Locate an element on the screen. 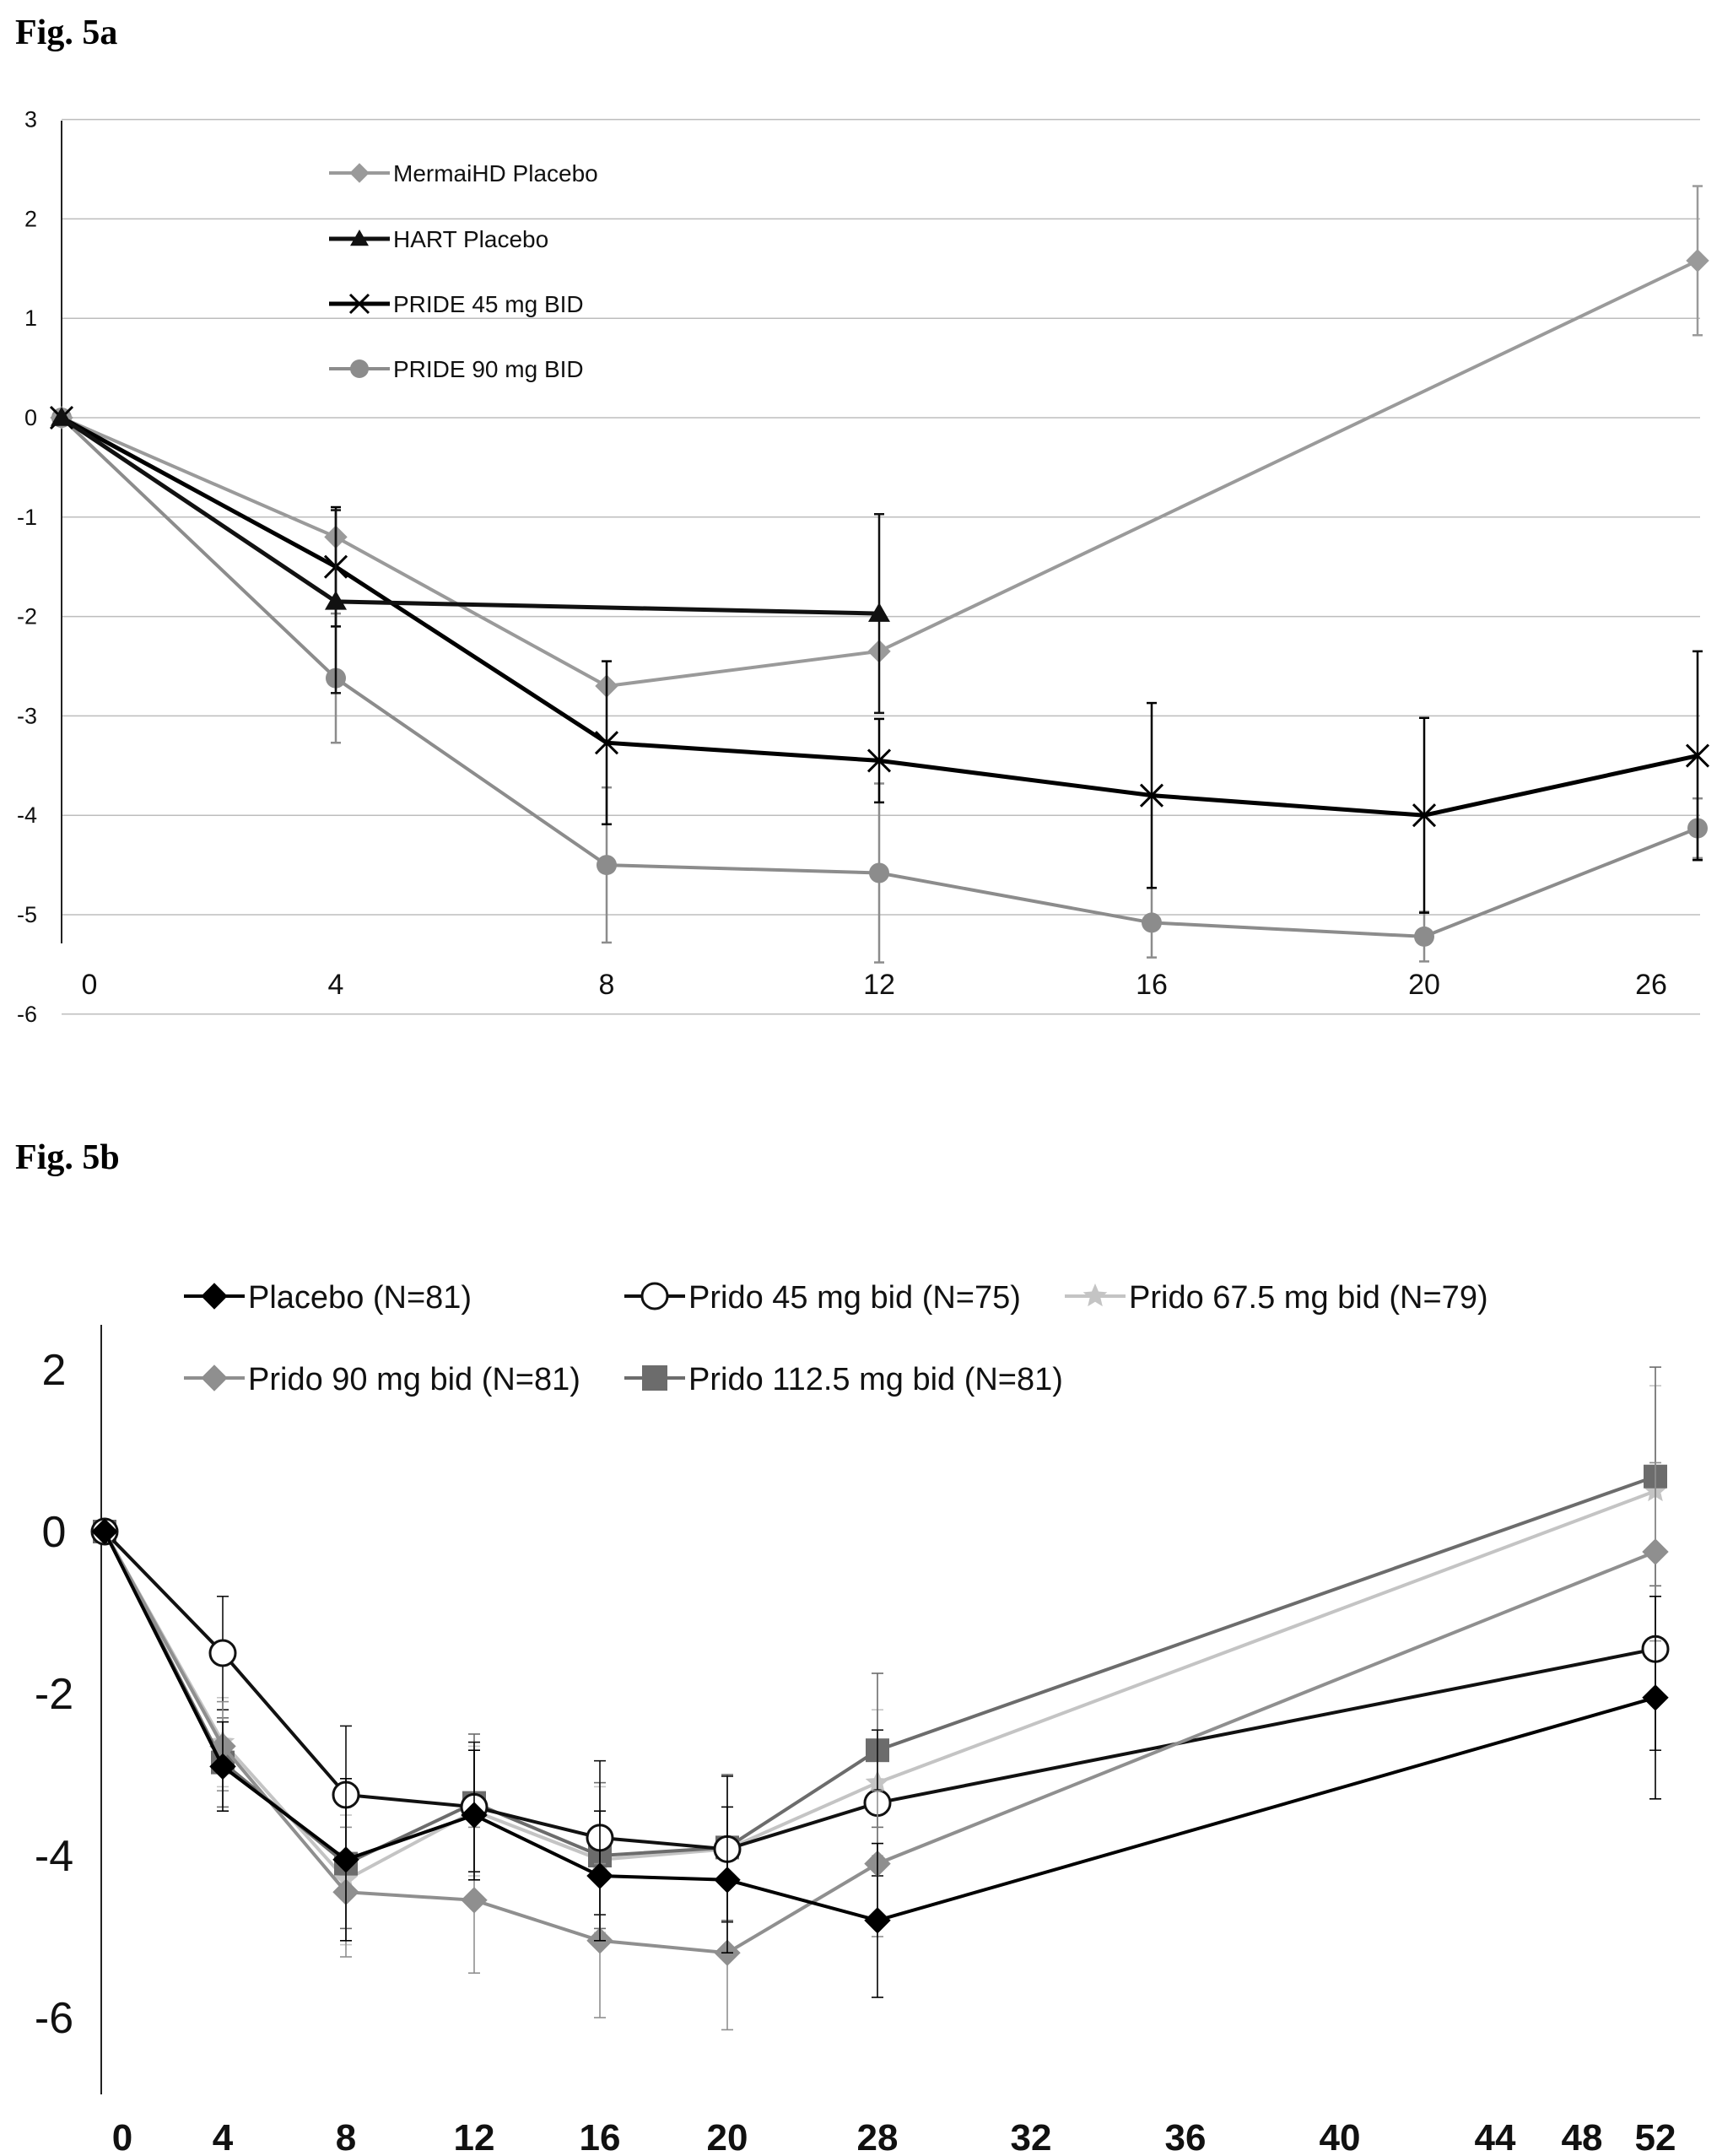 This screenshot has width=1733, height=2156. chart-5a-y-tick: 0 is located at coordinates (31, 417).